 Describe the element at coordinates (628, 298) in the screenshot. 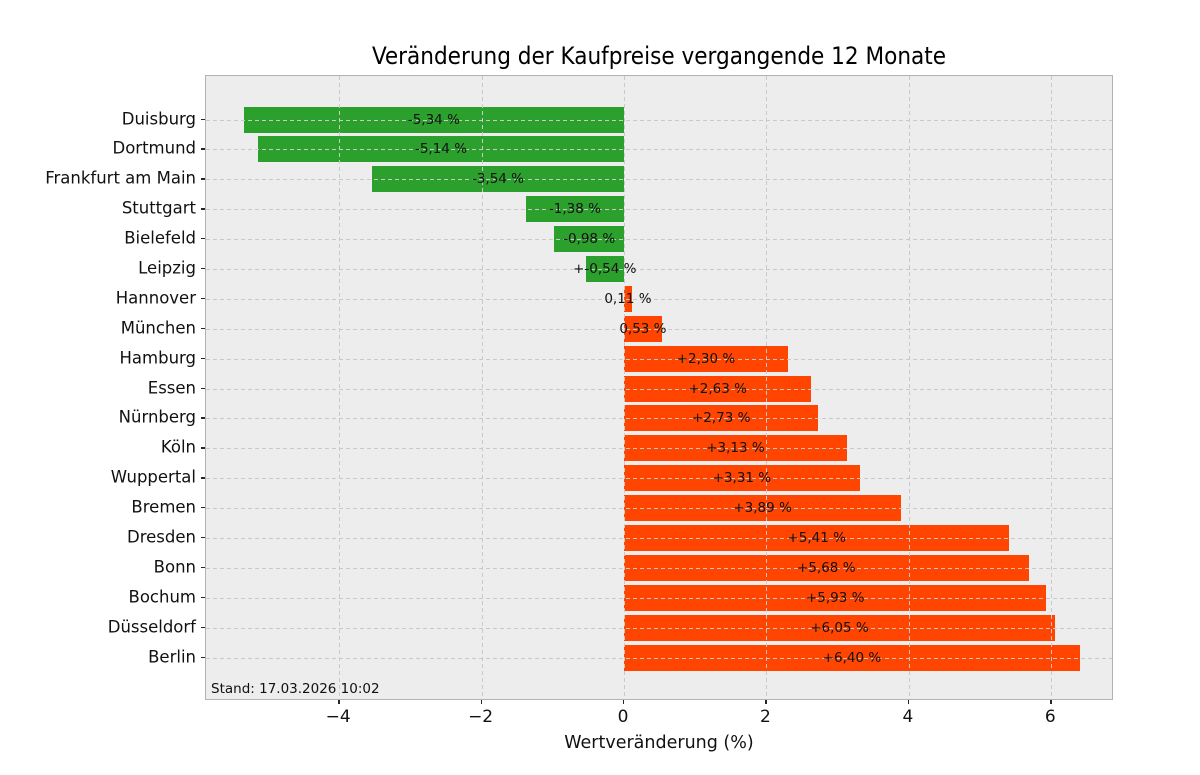

I see `bar-value-label: 0,11 %` at that location.